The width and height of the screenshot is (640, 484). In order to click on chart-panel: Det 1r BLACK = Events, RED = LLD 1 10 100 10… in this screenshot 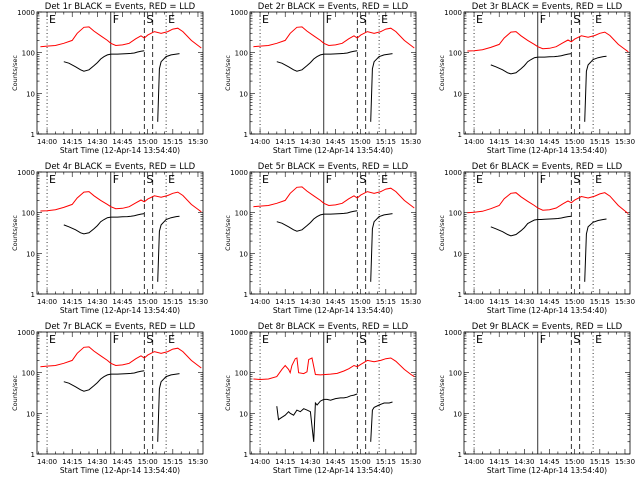, I will do `click(109, 78)`.